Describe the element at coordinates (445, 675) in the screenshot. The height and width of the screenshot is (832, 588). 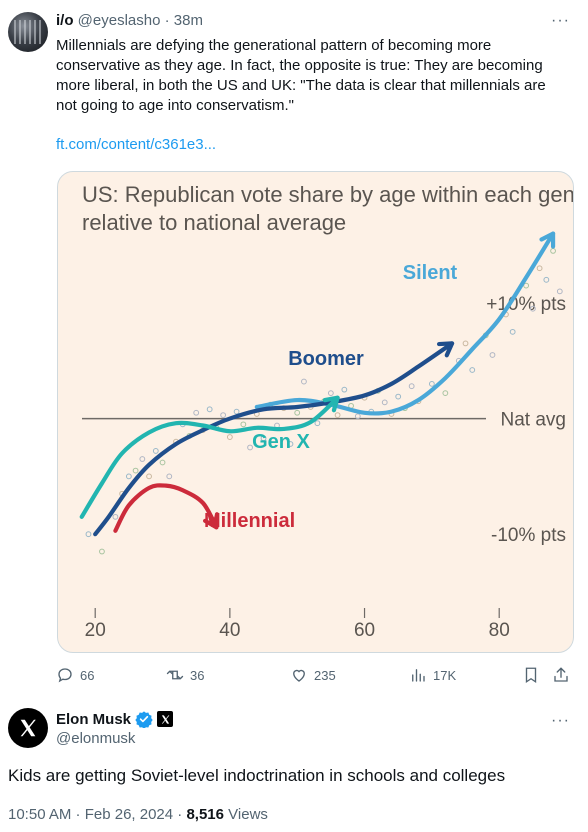
I see `views-count: 17K` at that location.